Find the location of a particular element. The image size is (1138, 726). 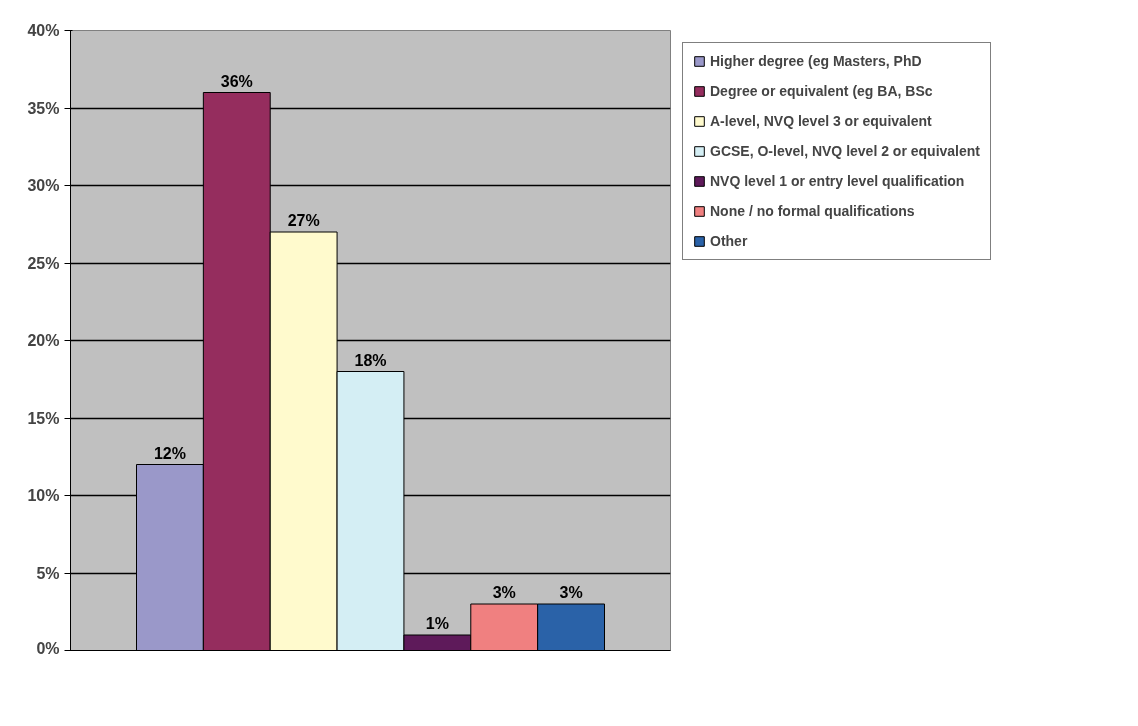

legend-label: None / no formal qualifications is located at coordinates (812, 211).